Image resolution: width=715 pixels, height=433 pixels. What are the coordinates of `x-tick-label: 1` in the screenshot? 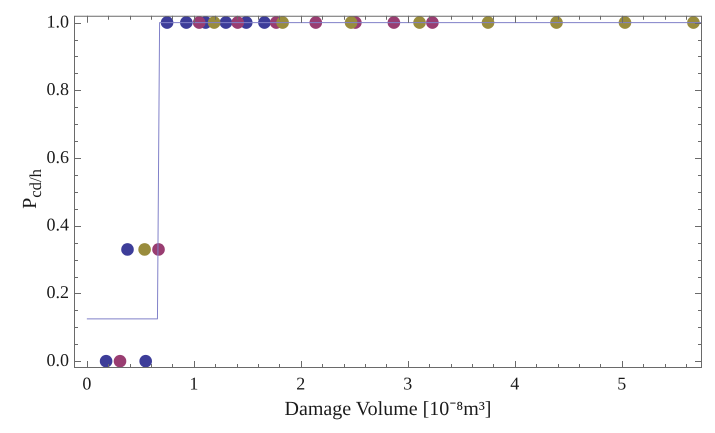 It's located at (193, 384).